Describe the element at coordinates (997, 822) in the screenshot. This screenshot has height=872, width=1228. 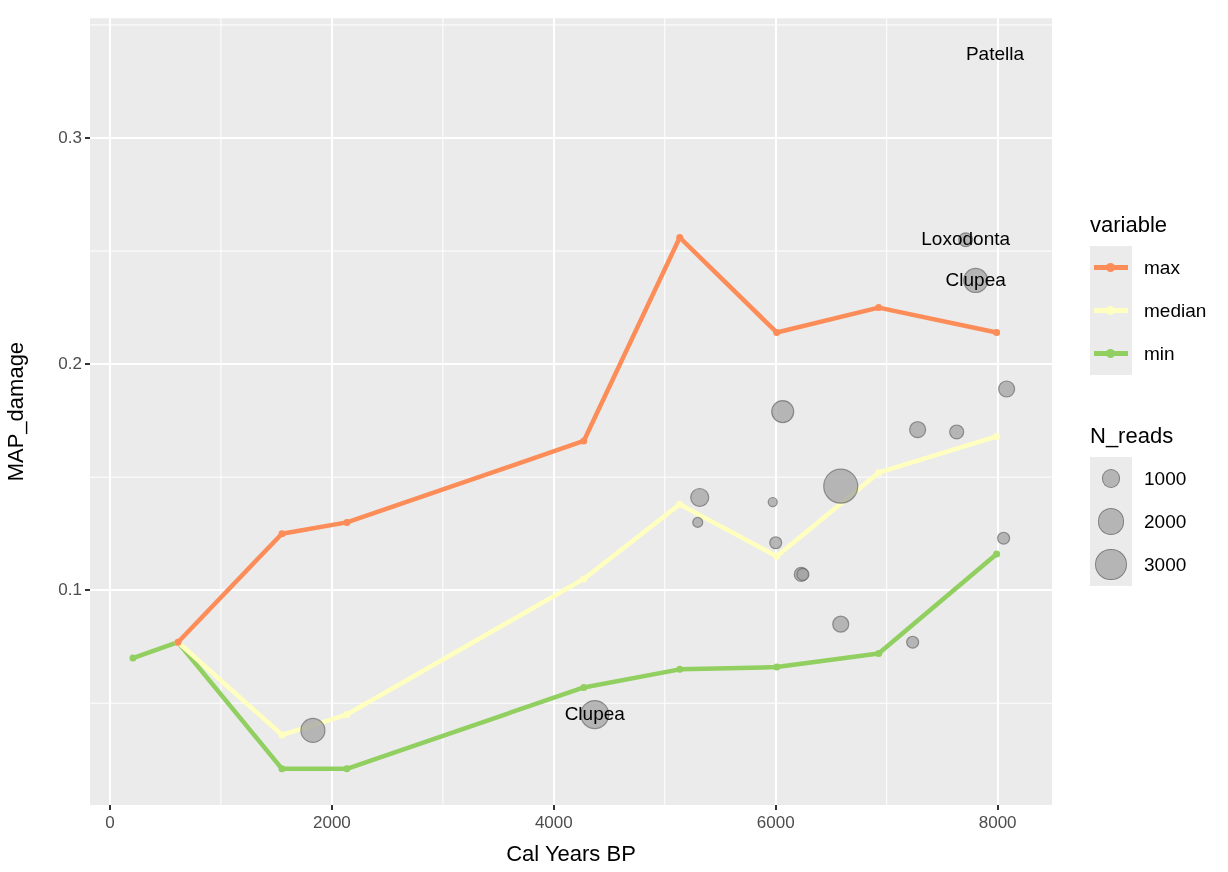
I see `x-tick-label: 8000` at that location.